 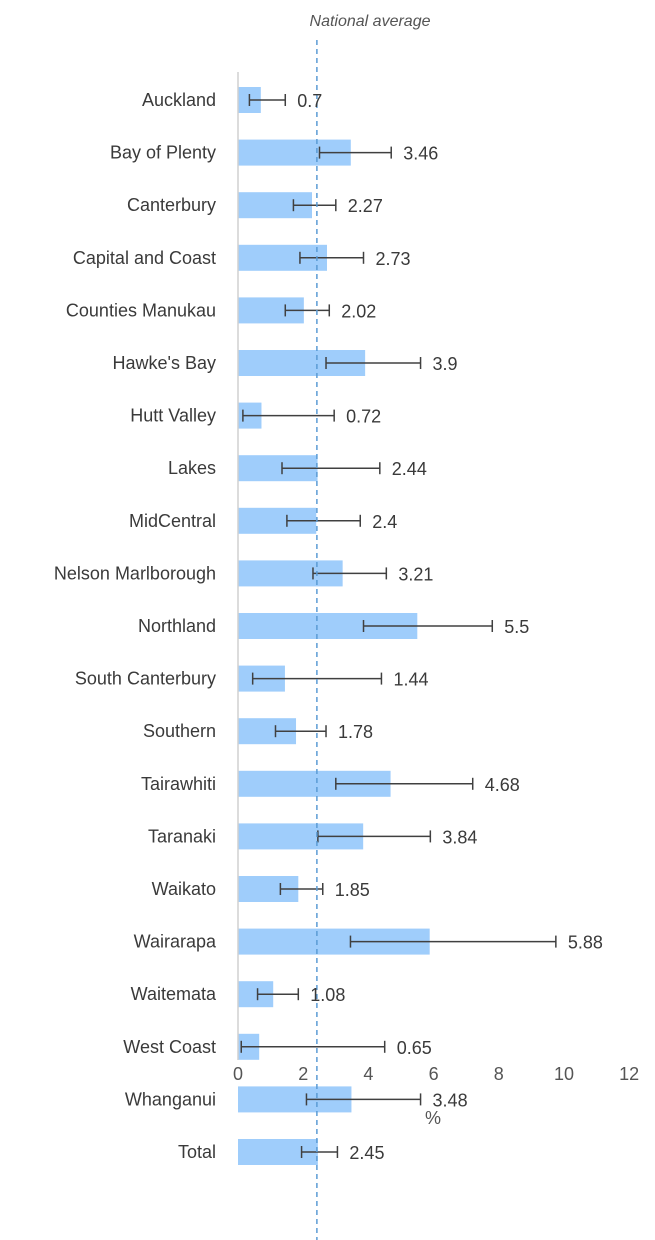 I want to click on value-label-10: 5.5, so click(x=516, y=627).